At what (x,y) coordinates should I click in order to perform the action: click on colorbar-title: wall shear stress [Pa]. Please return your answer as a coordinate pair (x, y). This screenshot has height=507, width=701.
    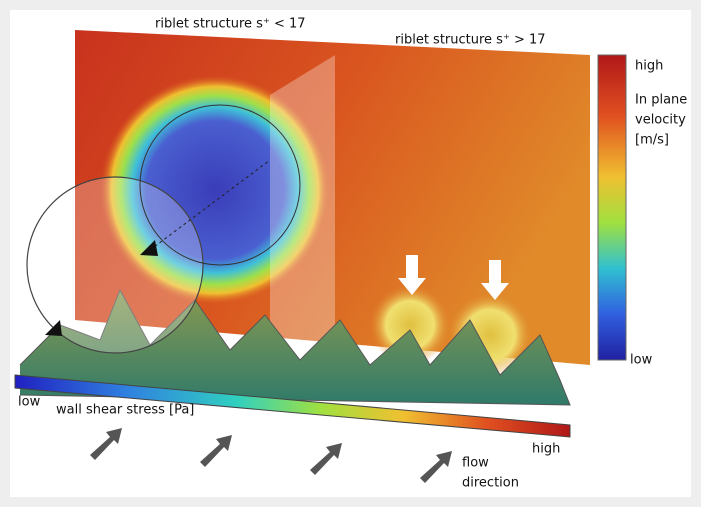
    Looking at the image, I should click on (125, 410).